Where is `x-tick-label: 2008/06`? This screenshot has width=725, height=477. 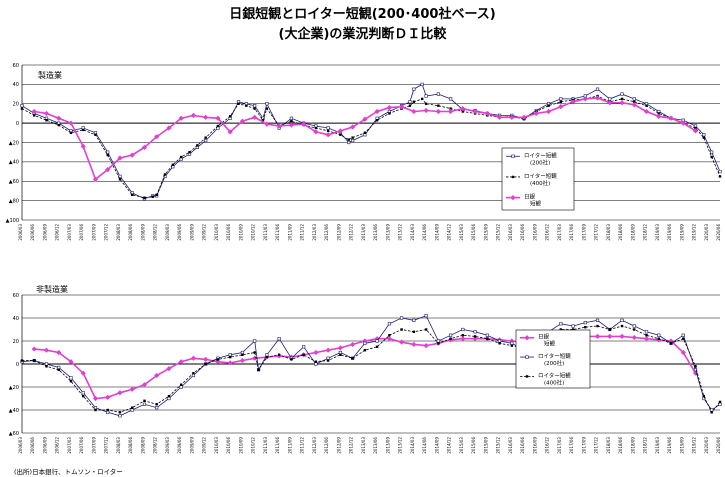
x-tick-label: 2008/06 is located at coordinates (130, 445).